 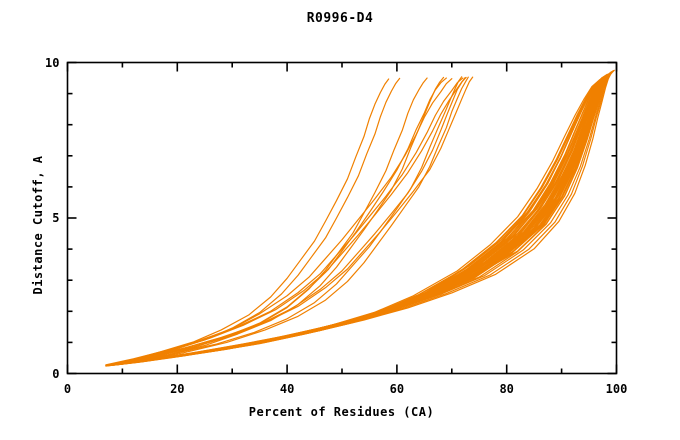 I want to click on y-tick-label: 5, so click(x=56, y=218).